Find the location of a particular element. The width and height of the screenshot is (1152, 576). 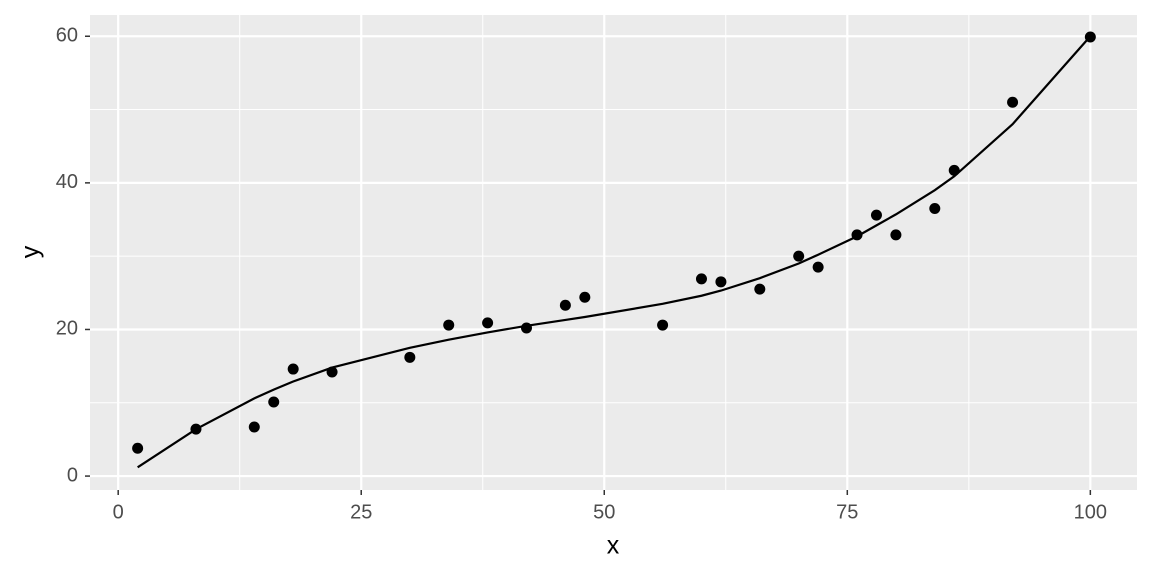

x-tick-label: 0 is located at coordinates (118, 512).